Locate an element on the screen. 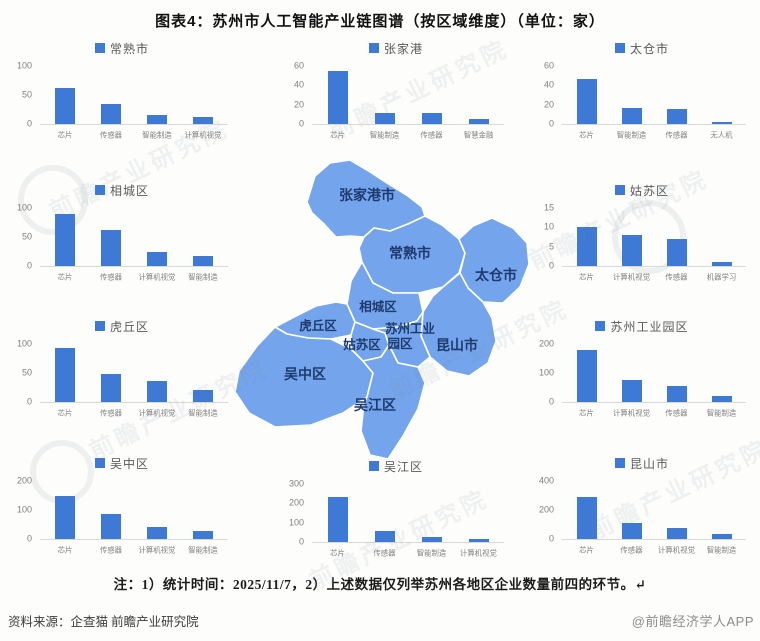 Image resolution: width=760 pixels, height=641 pixels. legend-label: 吴江区 is located at coordinates (403, 466).